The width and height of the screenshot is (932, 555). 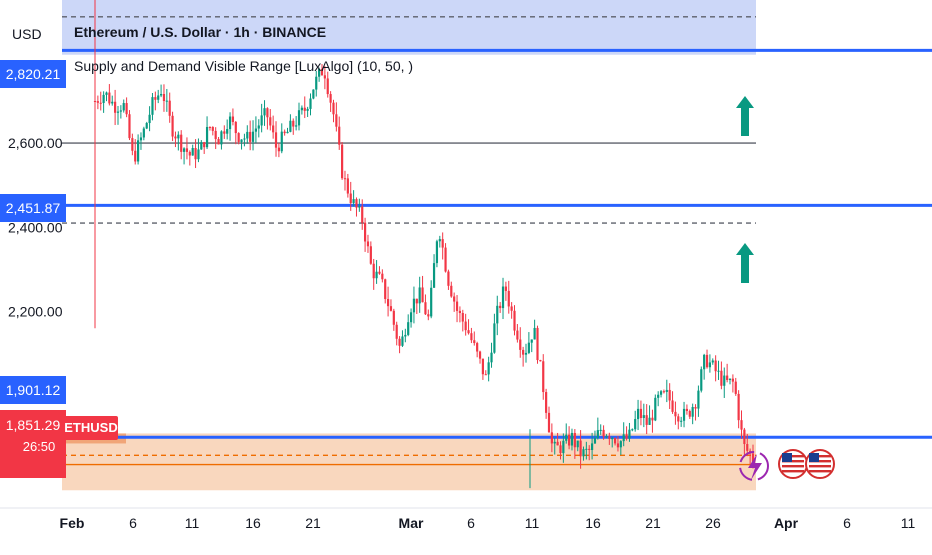 I want to click on x-tick-label: Mar, so click(x=411, y=523).